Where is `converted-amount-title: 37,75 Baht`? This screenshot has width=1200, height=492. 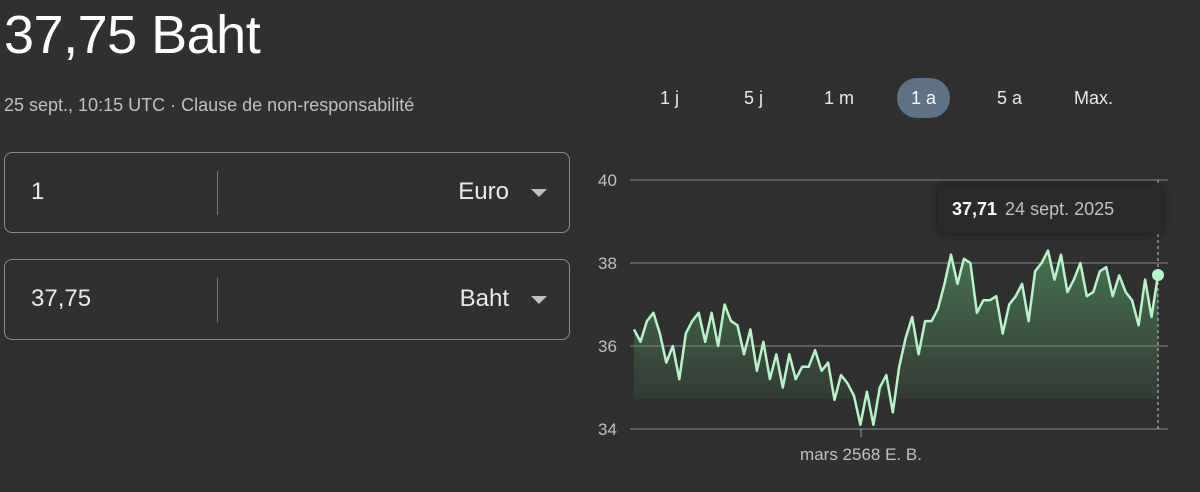
converted-amount-title: 37,75 Baht is located at coordinates (132, 35).